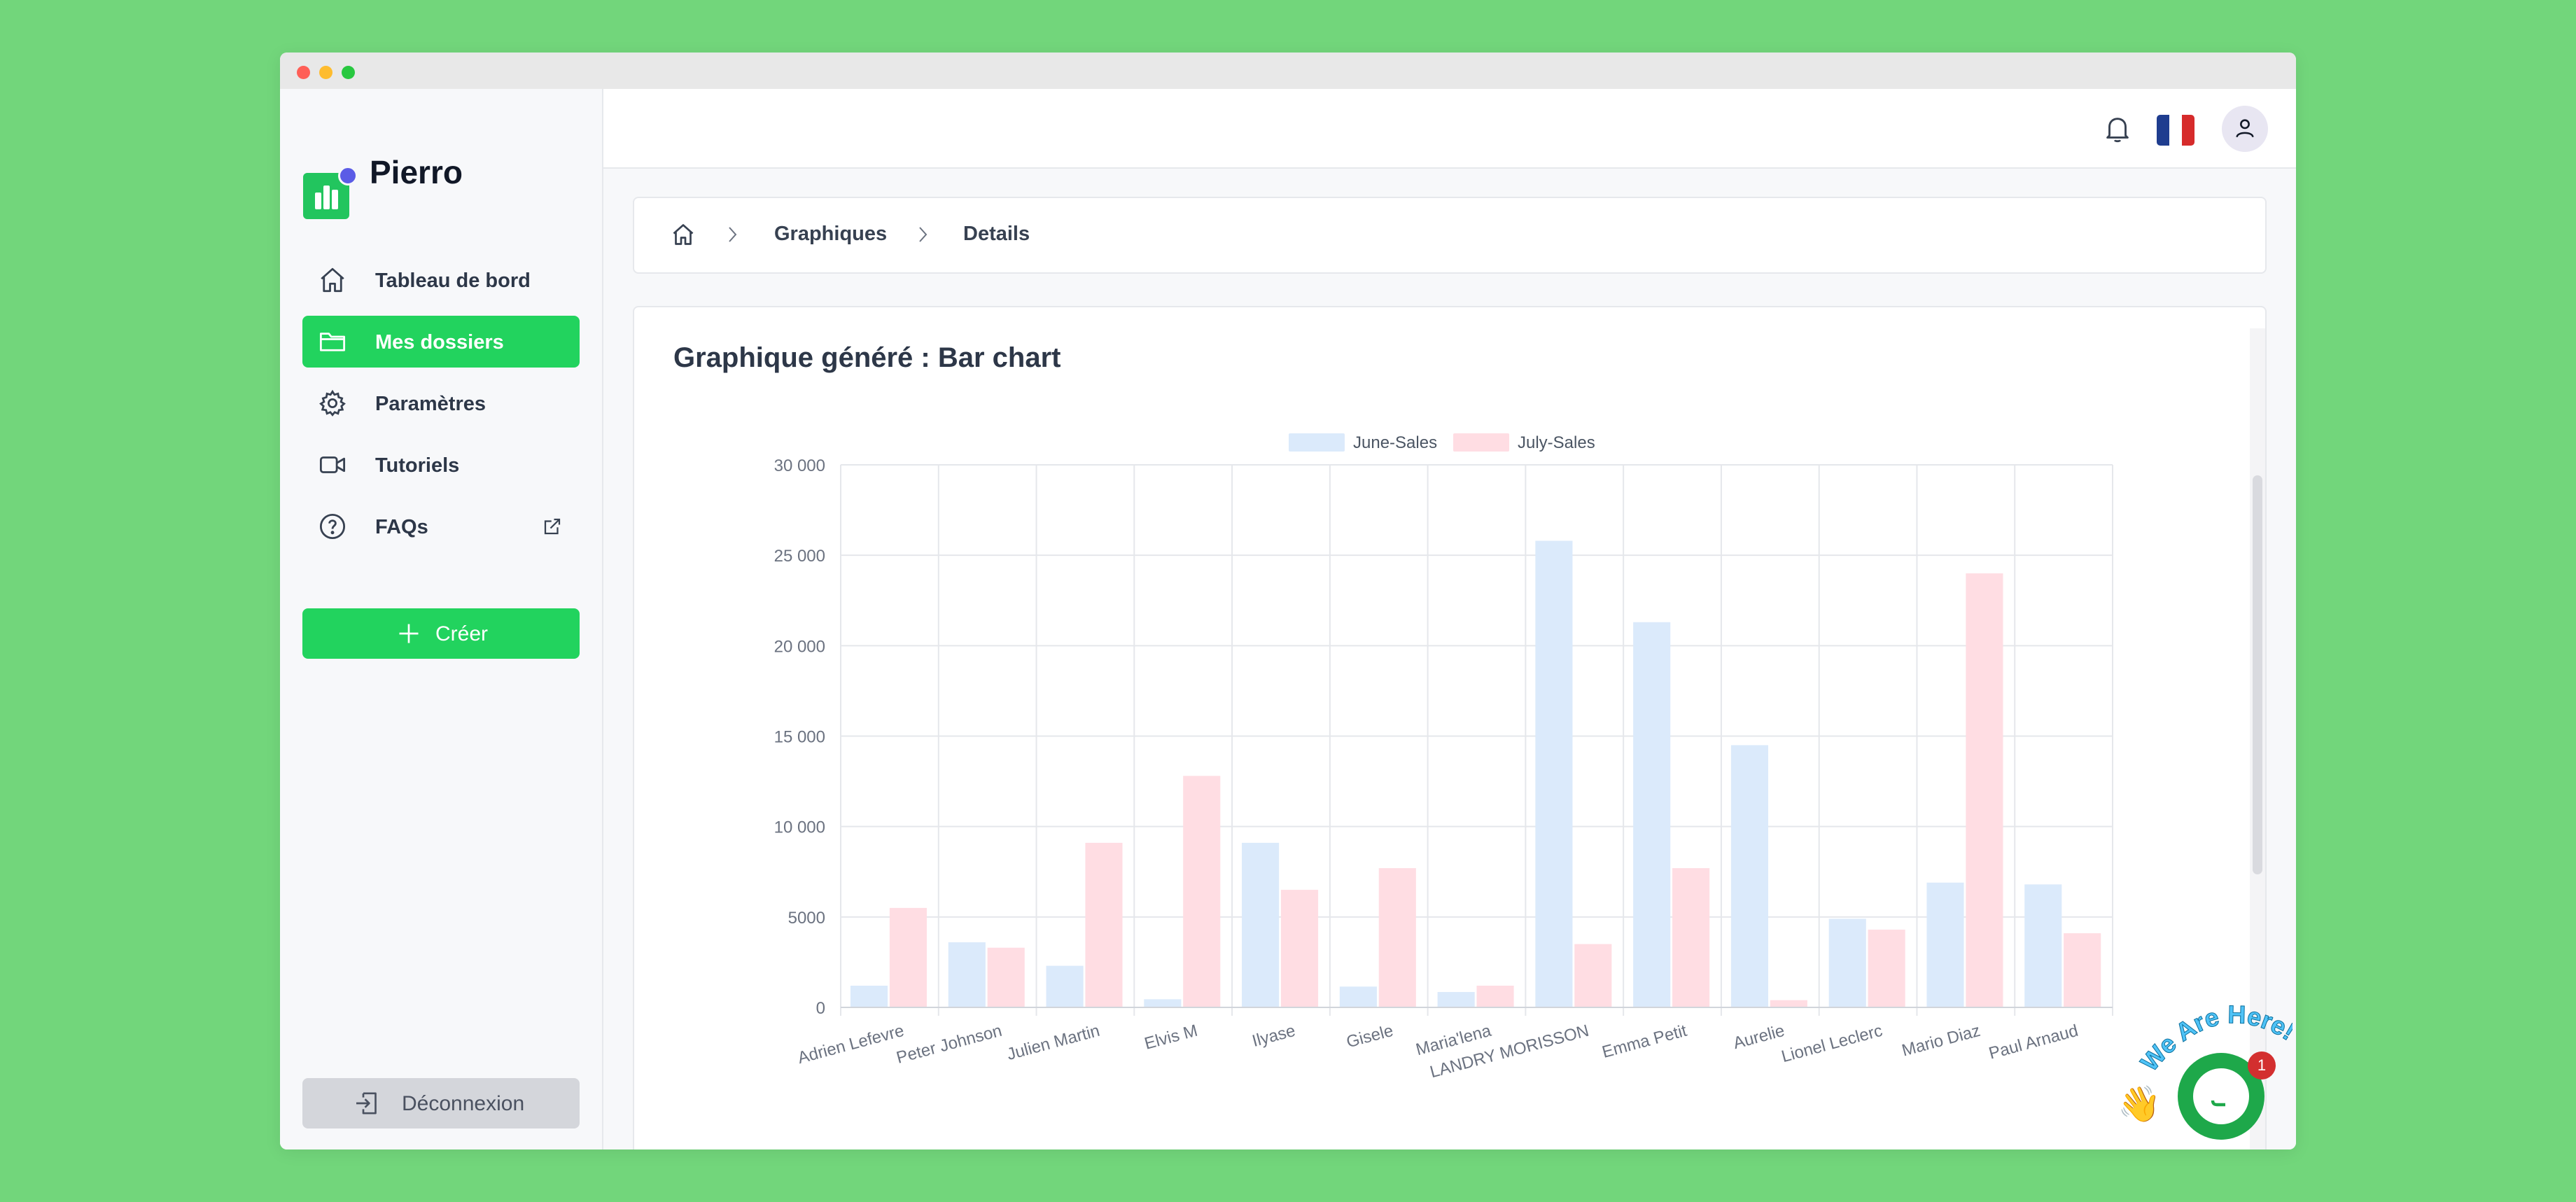 This screenshot has height=1202, width=2576. What do you see at coordinates (1831, 1043) in the screenshot?
I see `x-tick-label: Lionel Leclerc` at bounding box center [1831, 1043].